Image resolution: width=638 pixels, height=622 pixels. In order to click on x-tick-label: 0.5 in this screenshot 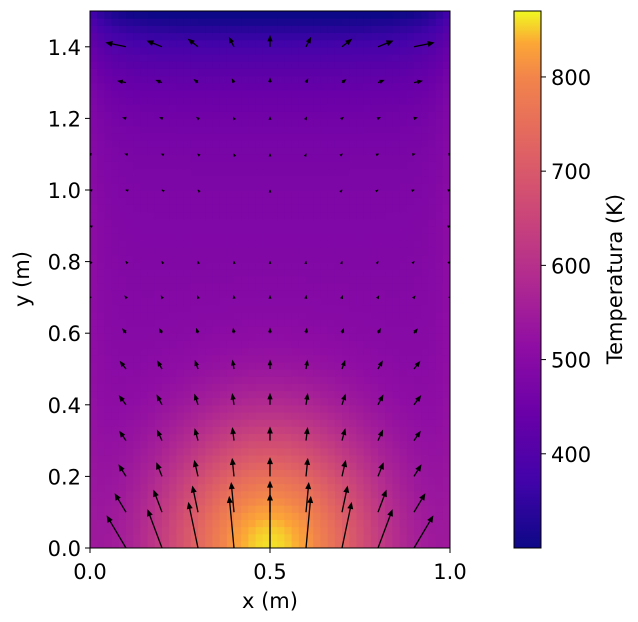, I will do `click(269, 572)`.